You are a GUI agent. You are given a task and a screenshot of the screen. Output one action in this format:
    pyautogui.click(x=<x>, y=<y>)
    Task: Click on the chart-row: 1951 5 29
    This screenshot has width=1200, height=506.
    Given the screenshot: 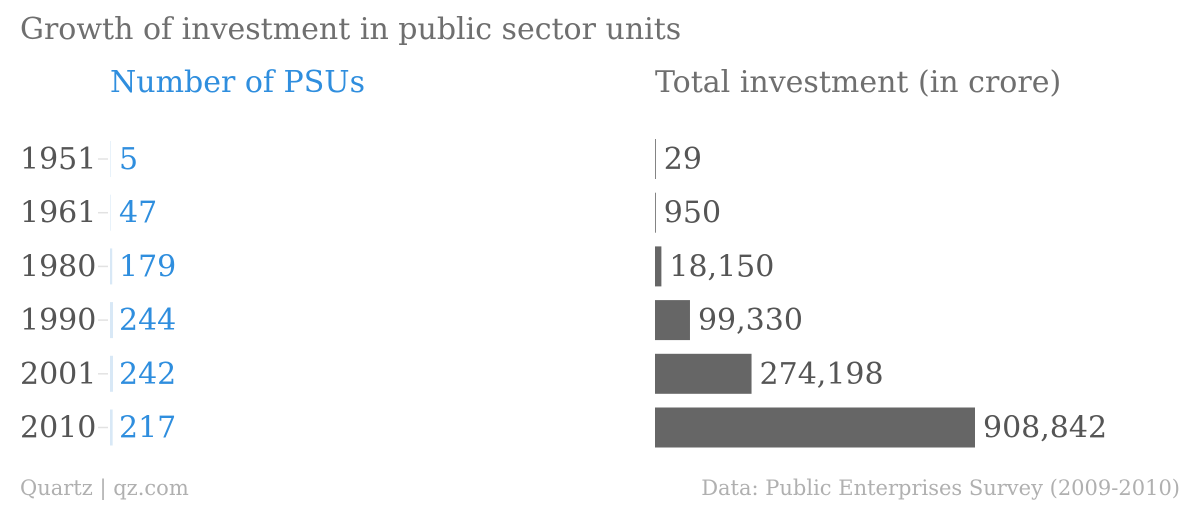 What is the action you would take?
    pyautogui.click(x=361, y=159)
    